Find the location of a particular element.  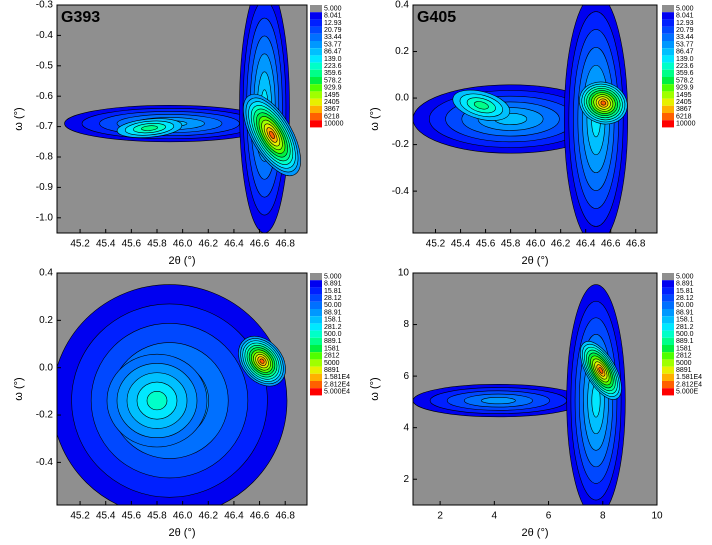

colorbar-label: 8.891 is located at coordinates (333, 284).